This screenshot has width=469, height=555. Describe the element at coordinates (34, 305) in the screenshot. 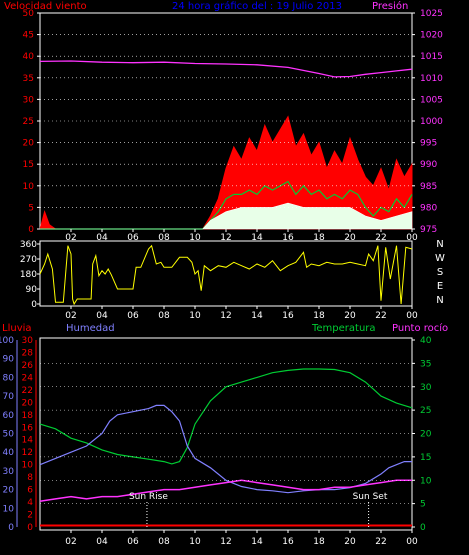

I see `direction-tick-label: 0` at that location.